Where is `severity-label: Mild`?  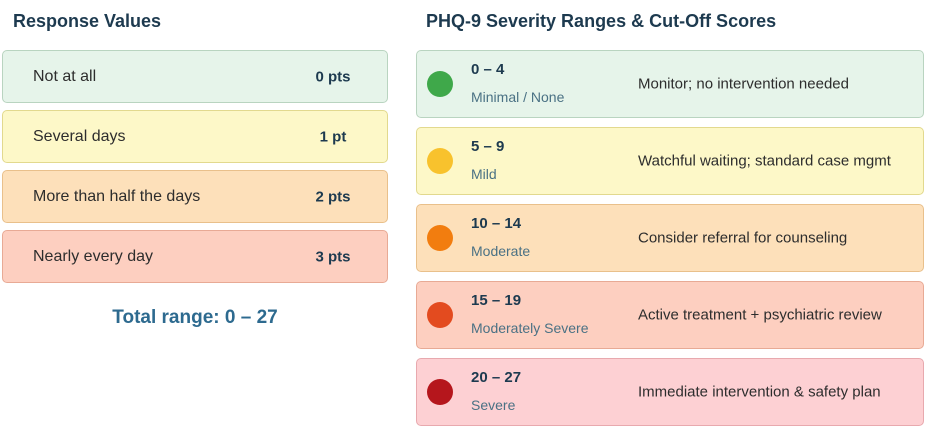
severity-label: Mild is located at coordinates (484, 174).